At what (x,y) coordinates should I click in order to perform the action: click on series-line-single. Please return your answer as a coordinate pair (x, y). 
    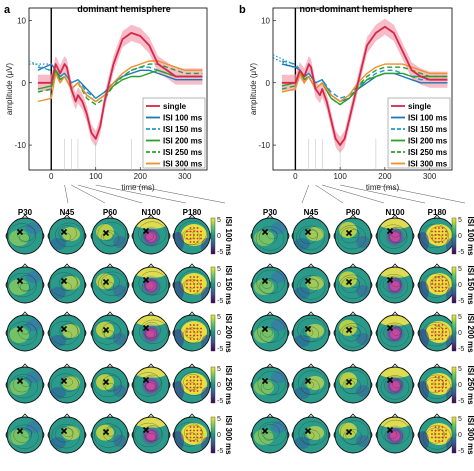
    Looking at the image, I should click on (120, 86).